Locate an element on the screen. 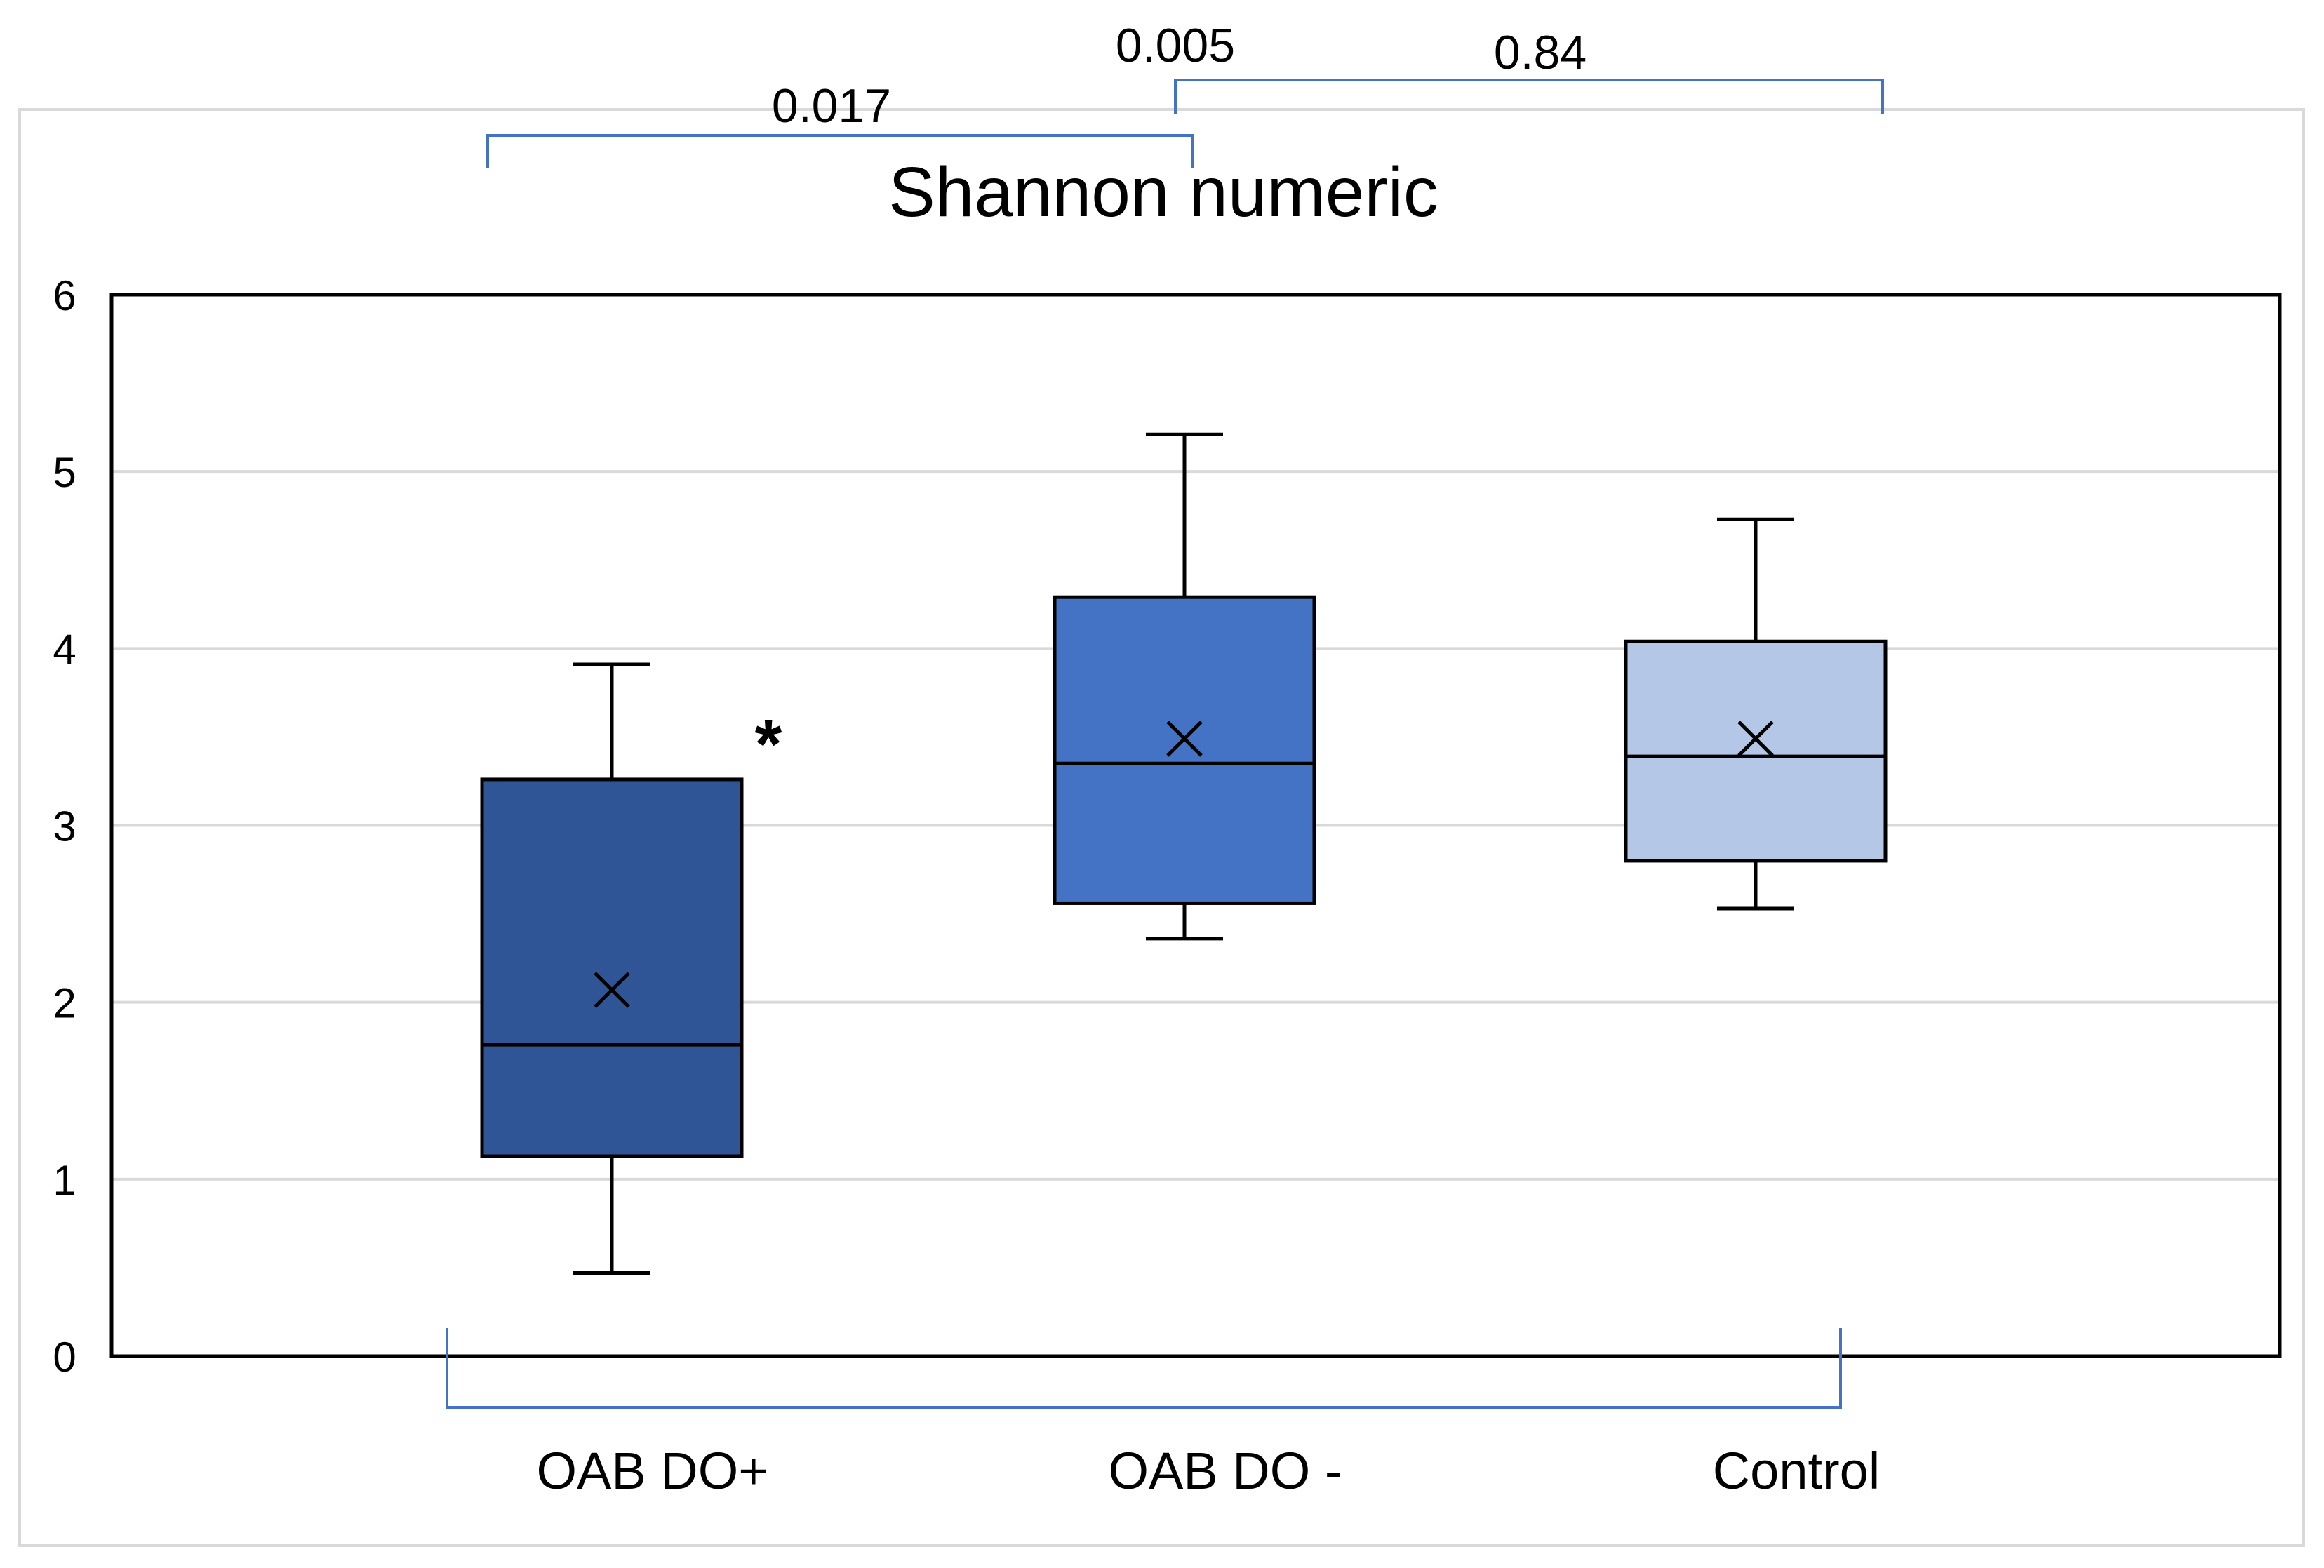  chart-title: Shannon numeric is located at coordinates (1163, 192).